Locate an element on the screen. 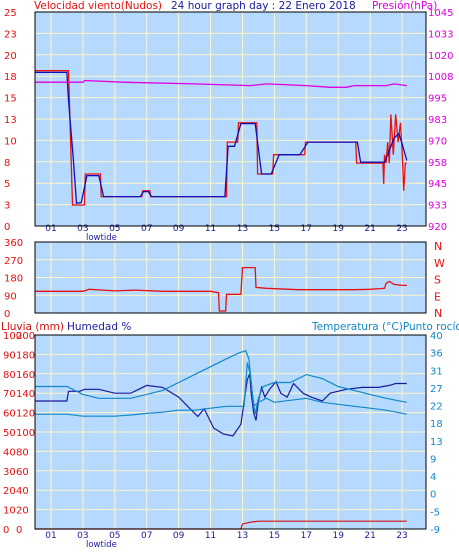 This screenshot has height=556, width=459. wind-direction-line is located at coordinates (221, 289).